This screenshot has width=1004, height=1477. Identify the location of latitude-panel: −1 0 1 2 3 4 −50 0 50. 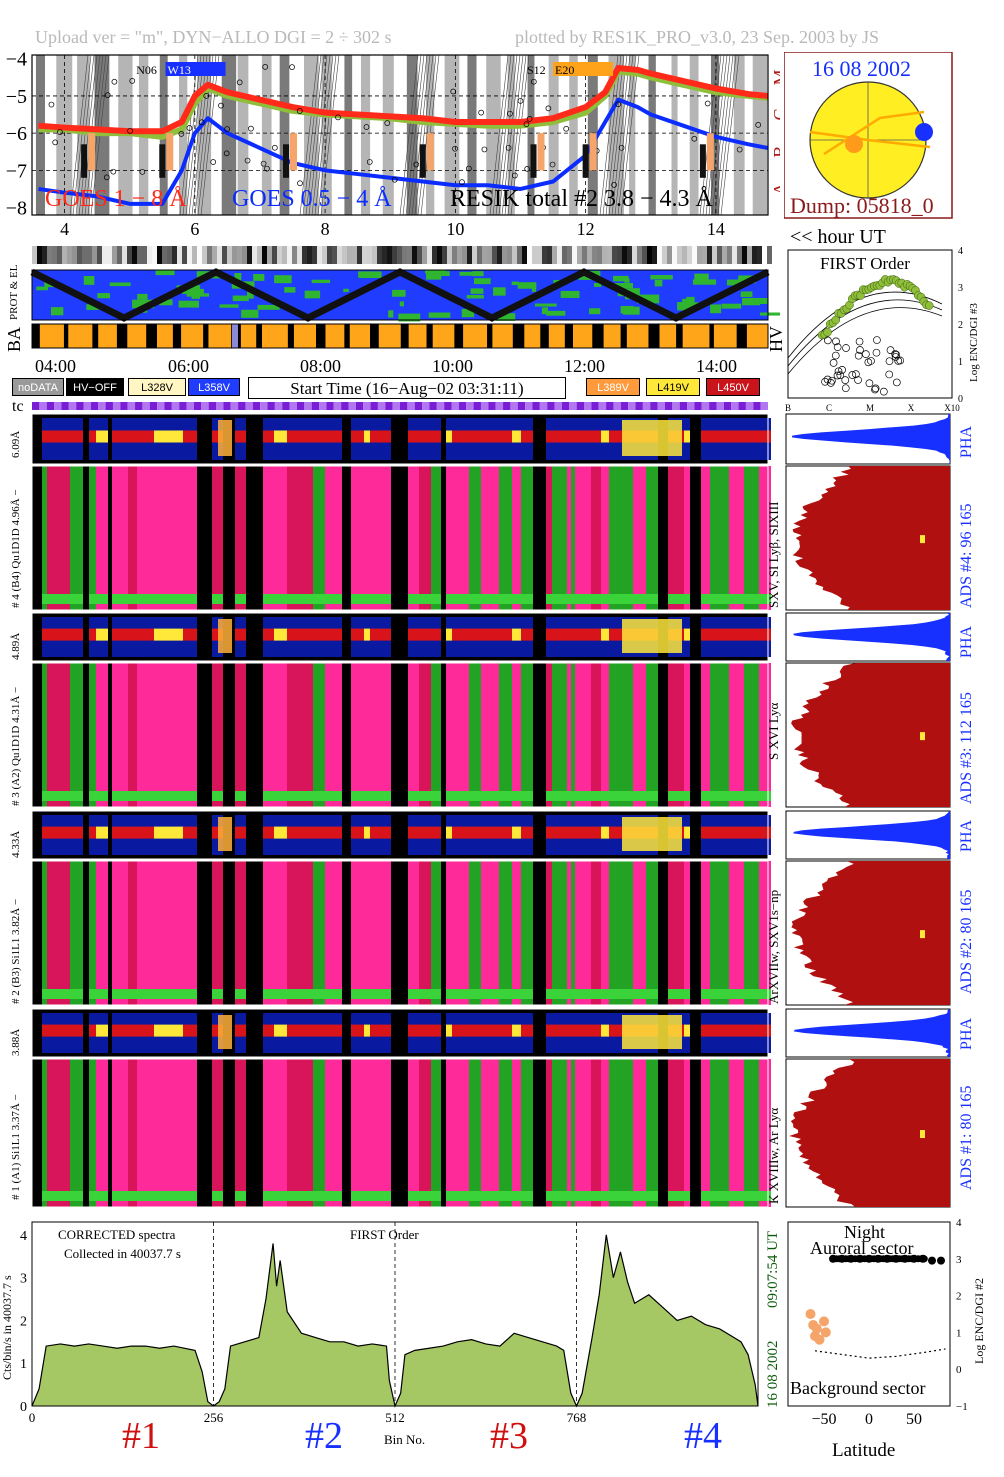
(877, 1322).